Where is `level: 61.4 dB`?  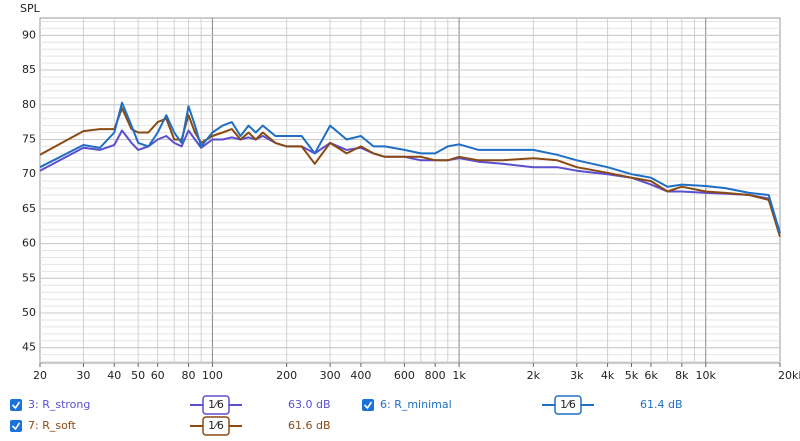 level: 61.4 dB is located at coordinates (661, 404).